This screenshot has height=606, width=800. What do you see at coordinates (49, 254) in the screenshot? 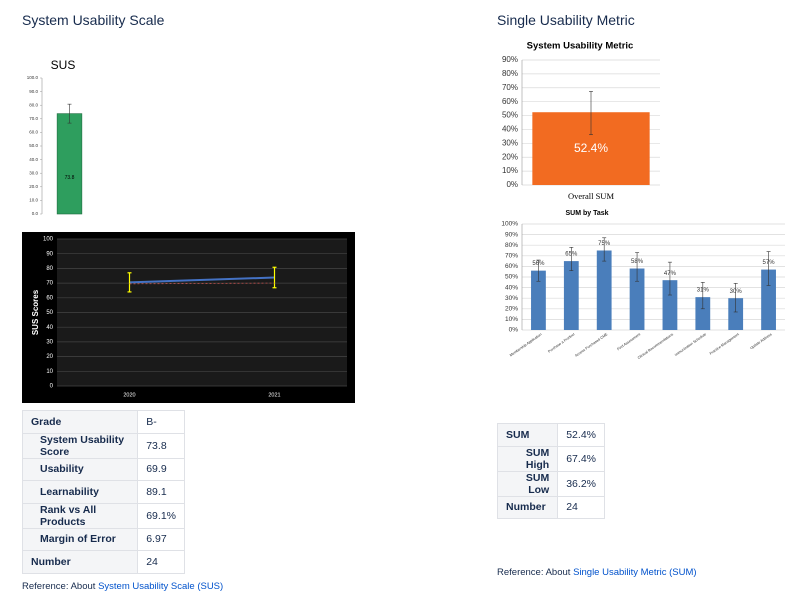
I see `y-tick-label: 90` at bounding box center [49, 254].